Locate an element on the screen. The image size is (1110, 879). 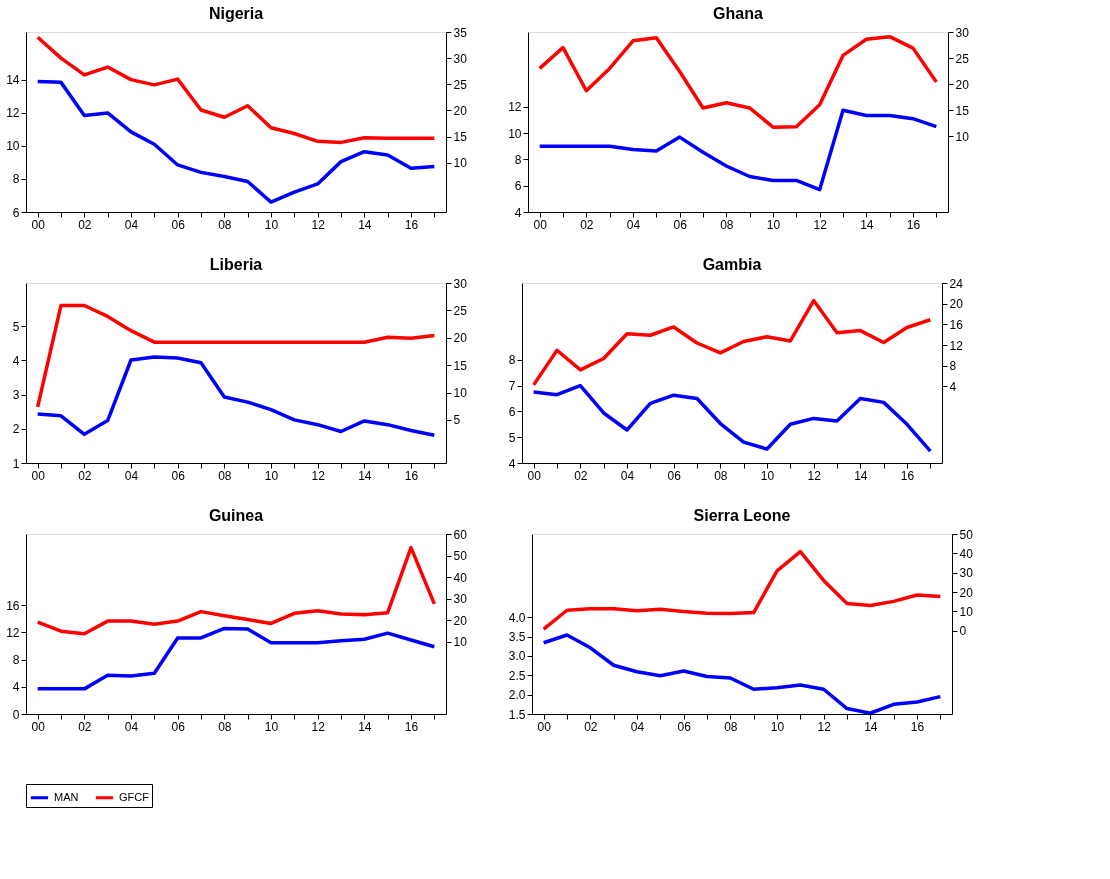
y2-tick-label: 60 is located at coordinates (460, 534).